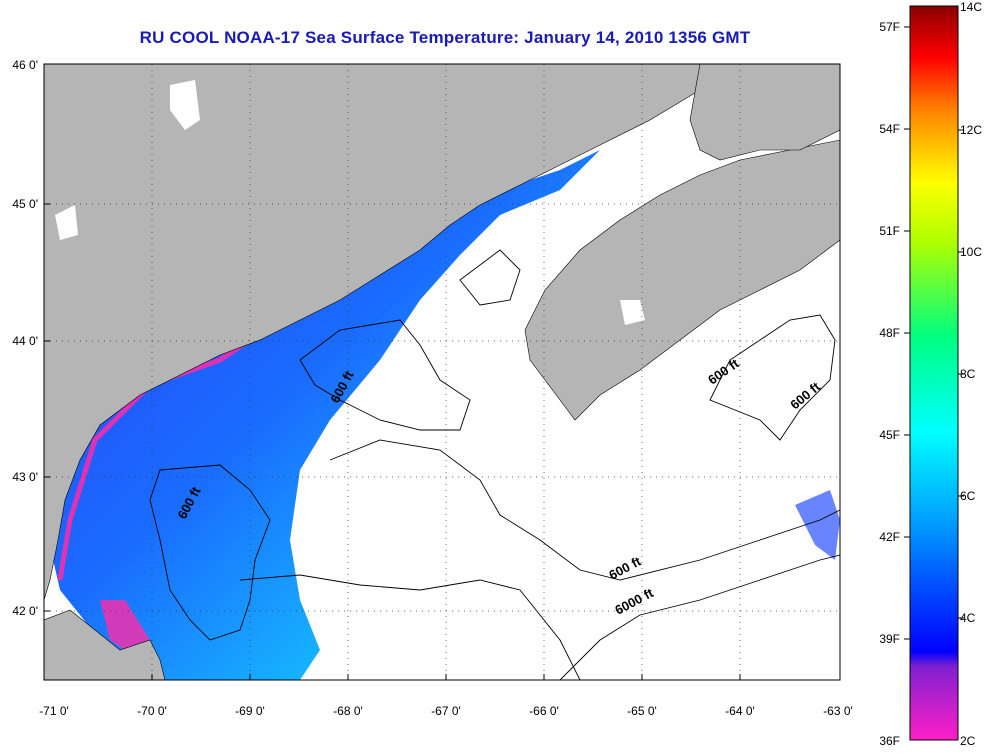 This screenshot has width=984, height=754. I want to click on colorbar-f-label: 54F, so click(889, 129).